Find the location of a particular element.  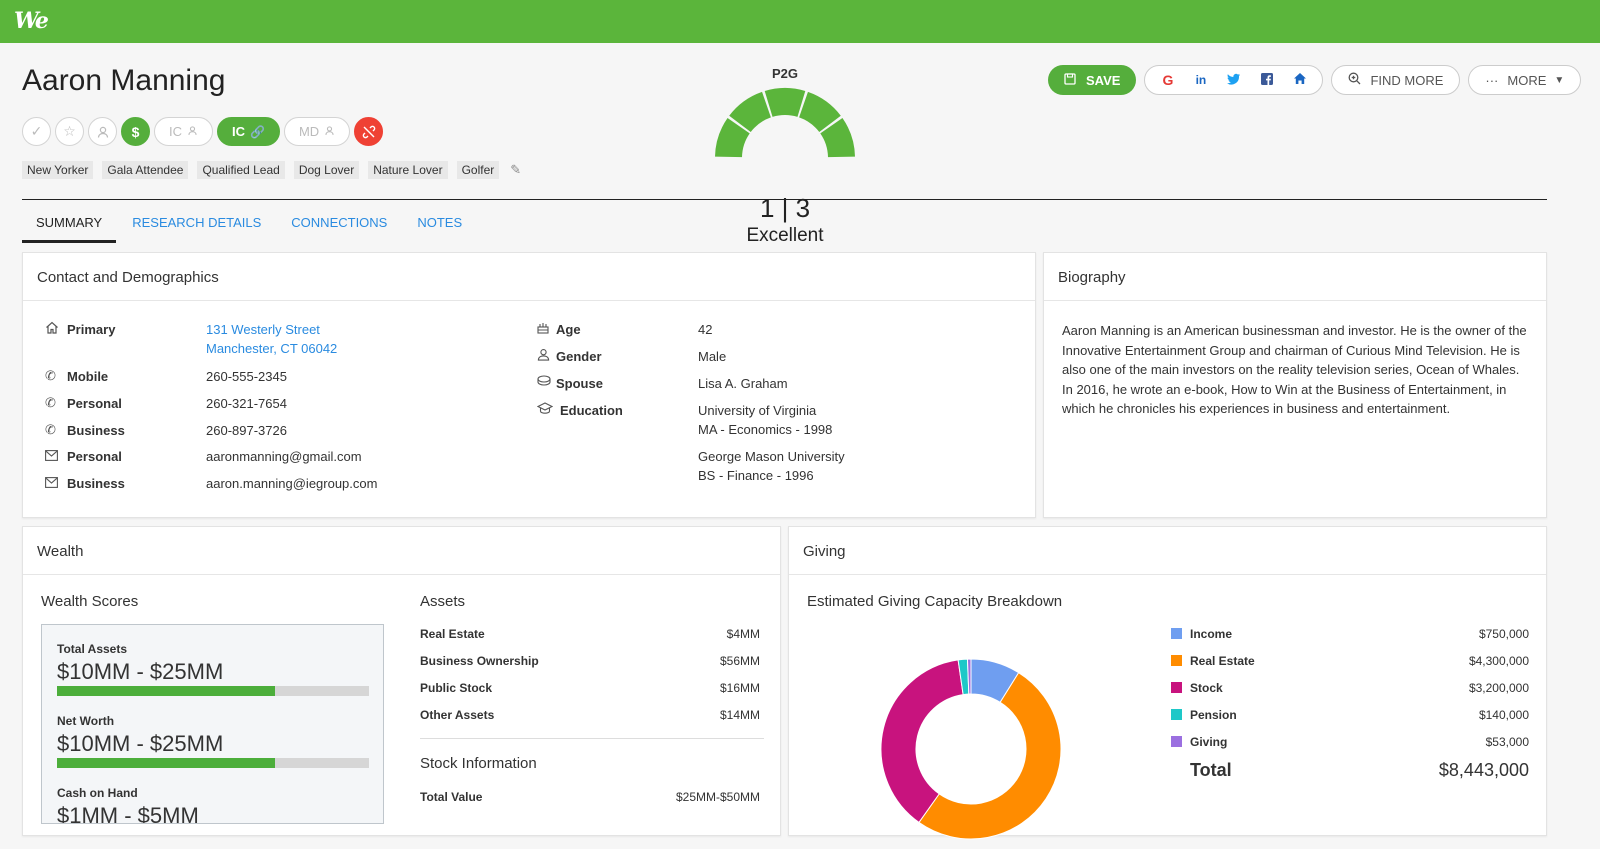

legend-label: Giving is located at coordinates (1209, 742).